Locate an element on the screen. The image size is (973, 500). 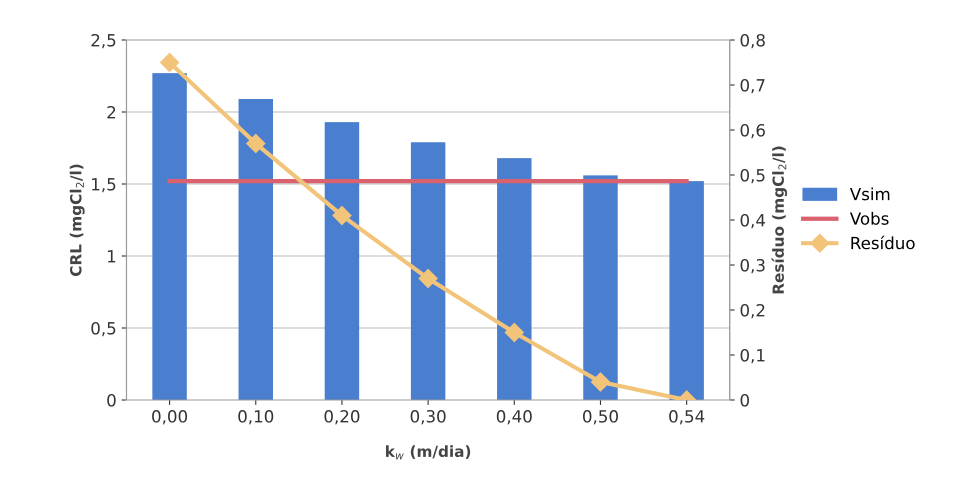
y-axis-title: CRL (mgCl$_{2}$/l) is located at coordinates (77, 220).